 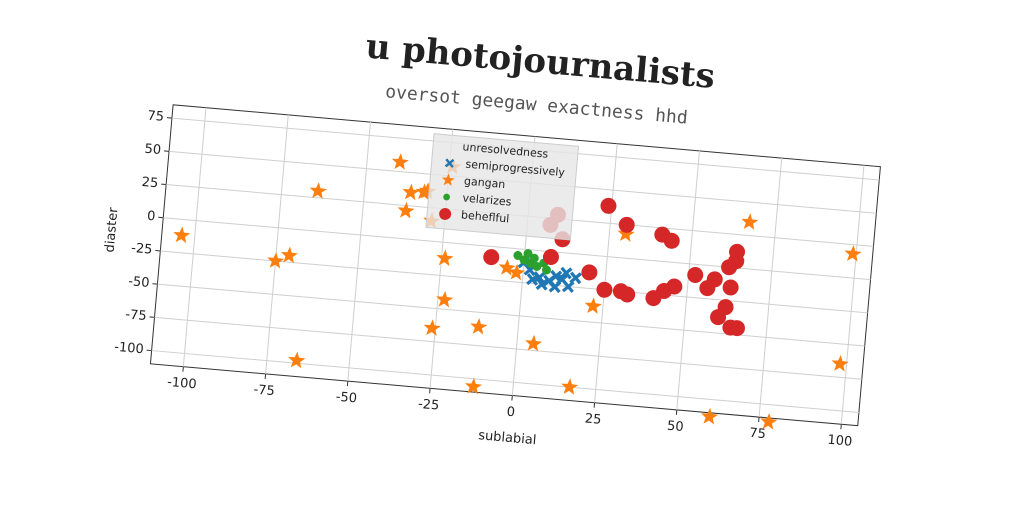 I want to click on x-tick-label: 100, so click(x=840, y=441).